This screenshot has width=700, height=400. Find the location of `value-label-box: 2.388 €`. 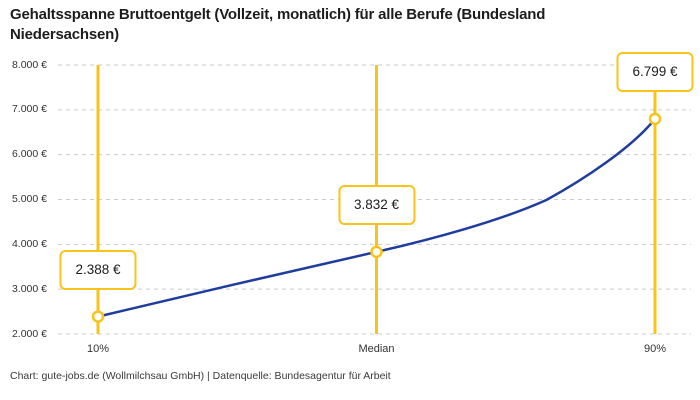

value-label-box: 2.388 € is located at coordinates (98, 270).